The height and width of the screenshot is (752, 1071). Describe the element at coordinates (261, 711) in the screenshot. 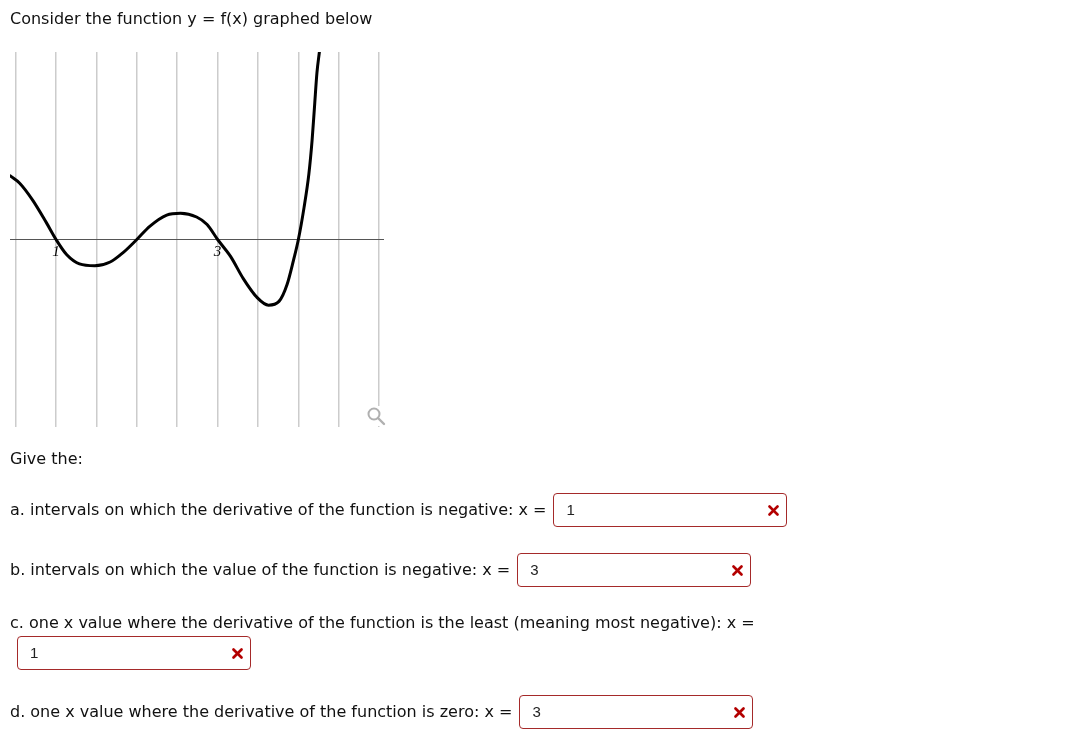

I see `text: d. one x value where the derivative of the function is zero: x =` at that location.